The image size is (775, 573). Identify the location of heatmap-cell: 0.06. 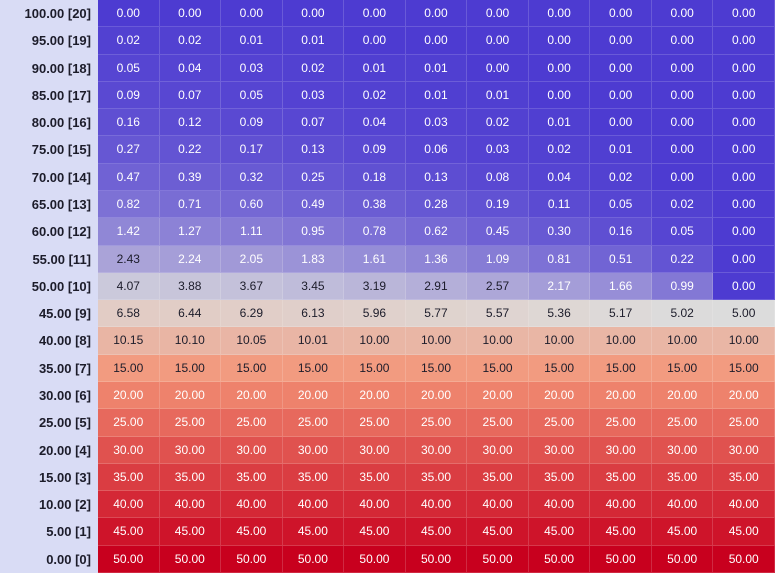
(436, 150).